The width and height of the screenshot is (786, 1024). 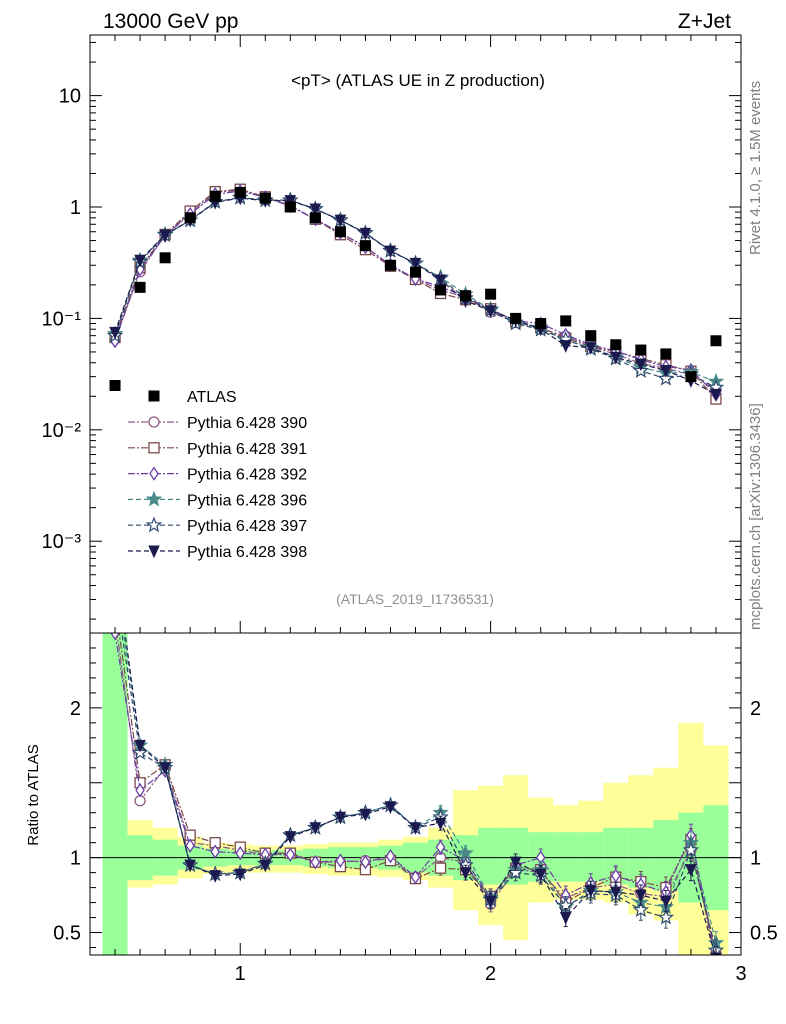 I want to click on y-tick-label: 10⁻², so click(x=62, y=431).